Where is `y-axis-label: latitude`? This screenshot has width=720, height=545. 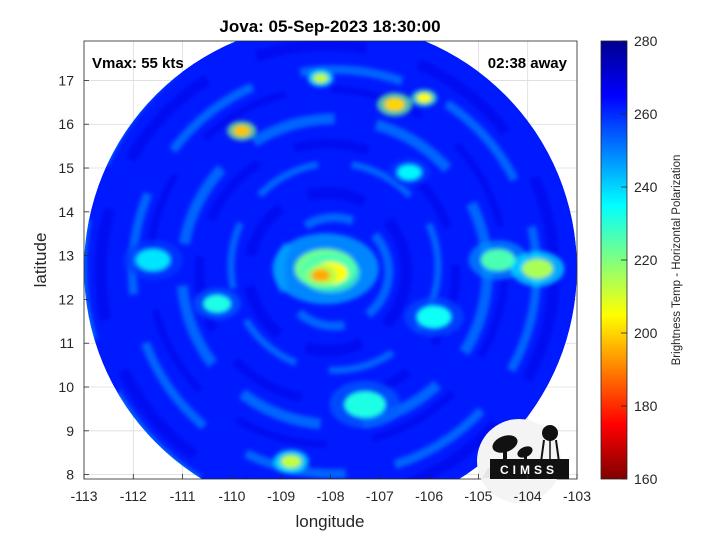
y-axis-label: latitude is located at coordinates (40, 260).